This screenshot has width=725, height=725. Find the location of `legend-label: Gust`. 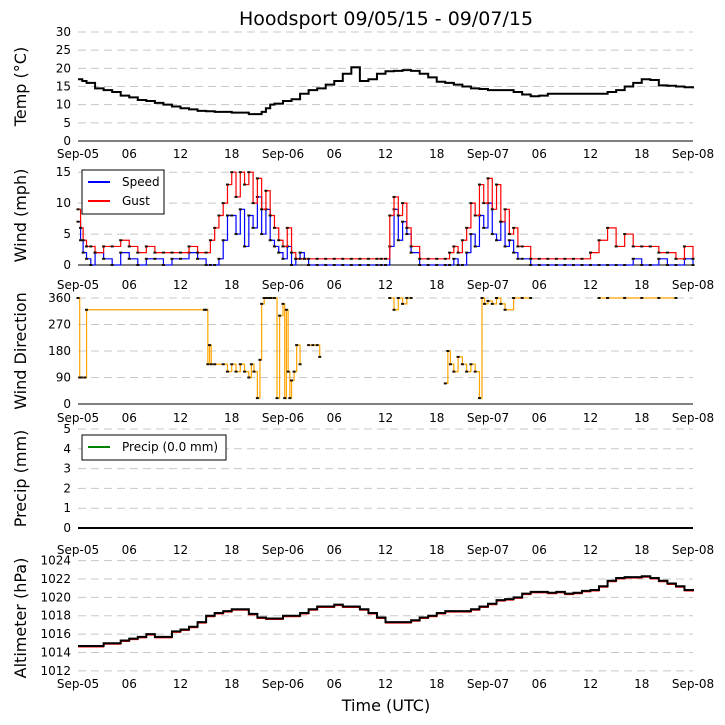

legend-label: Gust is located at coordinates (136, 201).